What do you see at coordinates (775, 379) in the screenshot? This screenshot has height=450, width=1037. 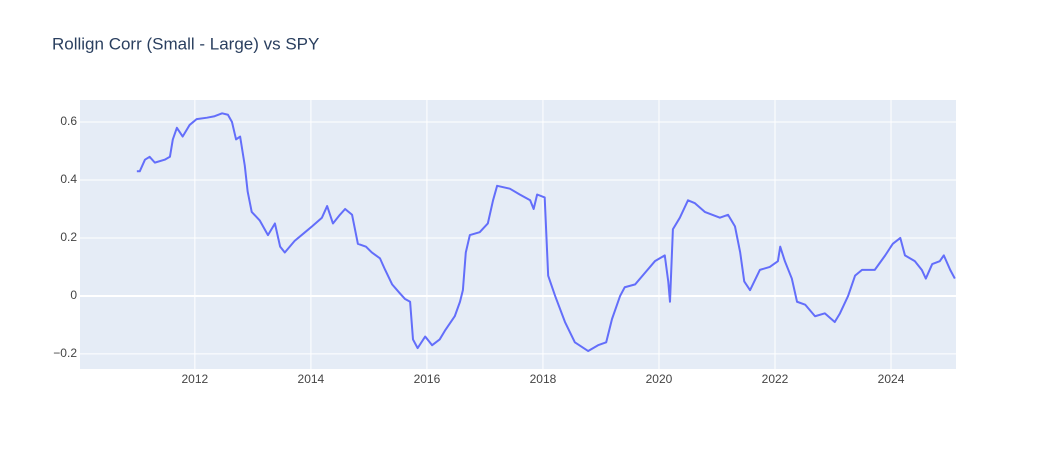 I see `x-tick-label: 2022` at bounding box center [775, 379].